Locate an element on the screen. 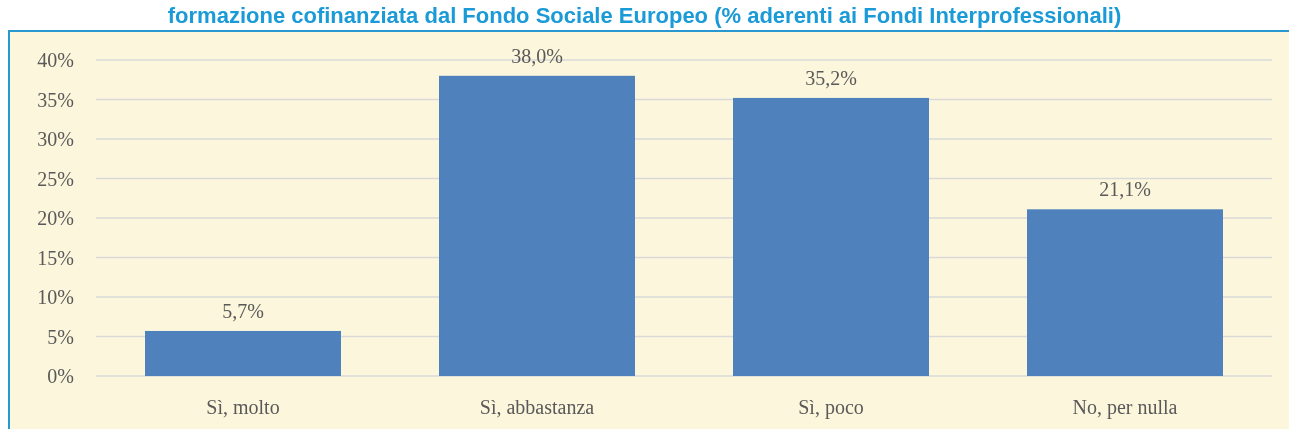 Image resolution: width=1289 pixels, height=429 pixels. y-tick-label: 15% is located at coordinates (55, 257).